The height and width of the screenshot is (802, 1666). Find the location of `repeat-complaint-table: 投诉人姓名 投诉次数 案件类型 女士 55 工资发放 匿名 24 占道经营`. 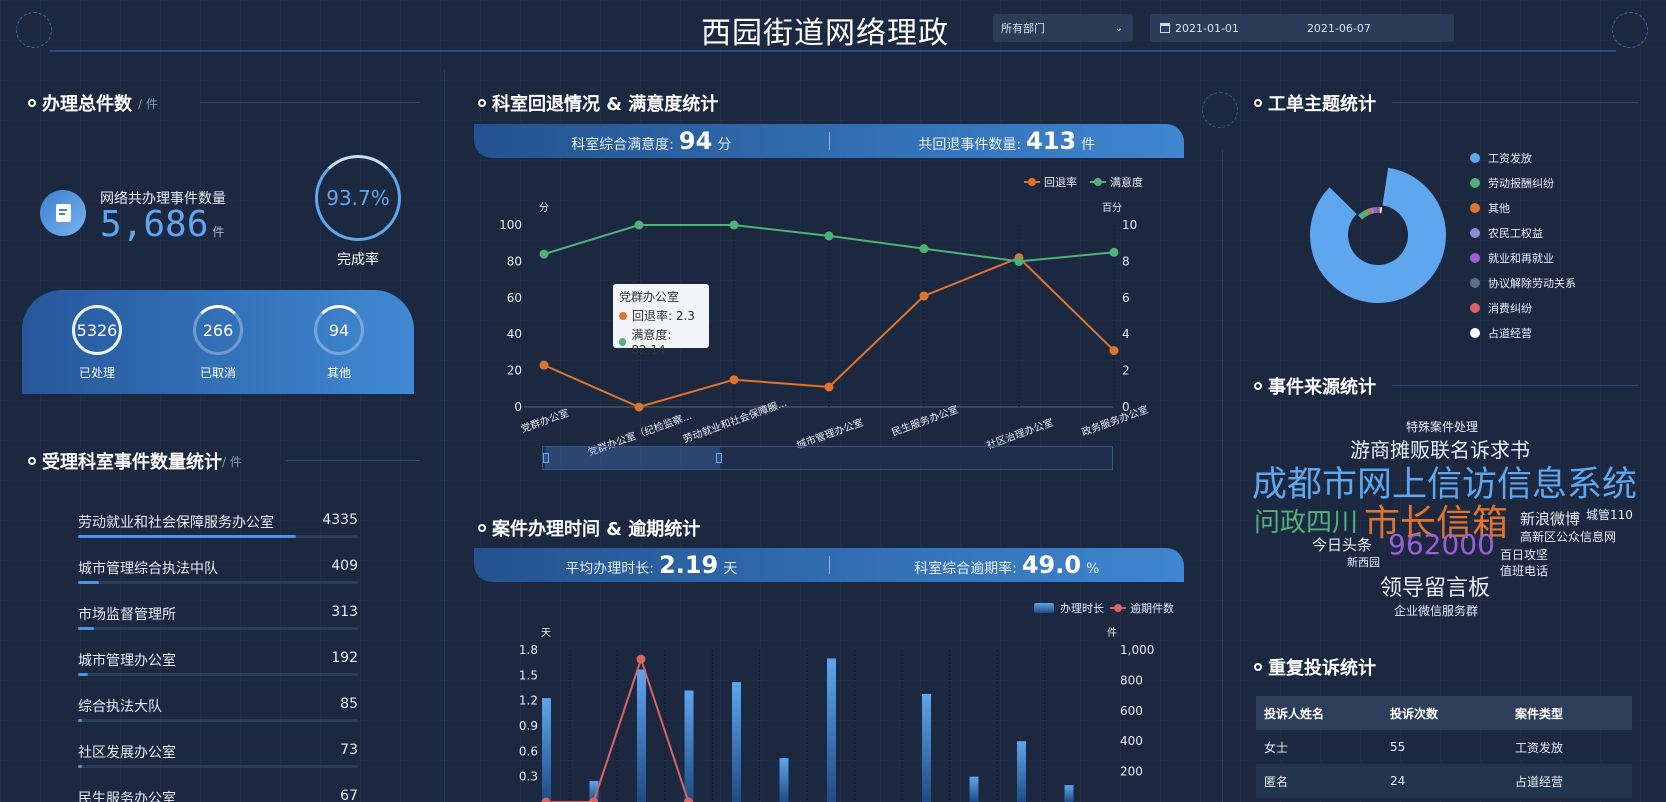

repeat-complaint-table: 投诉人姓名 投诉次数 案件类型 女士 55 工资发放 匿名 24 占道经营 is located at coordinates (1444, 747).